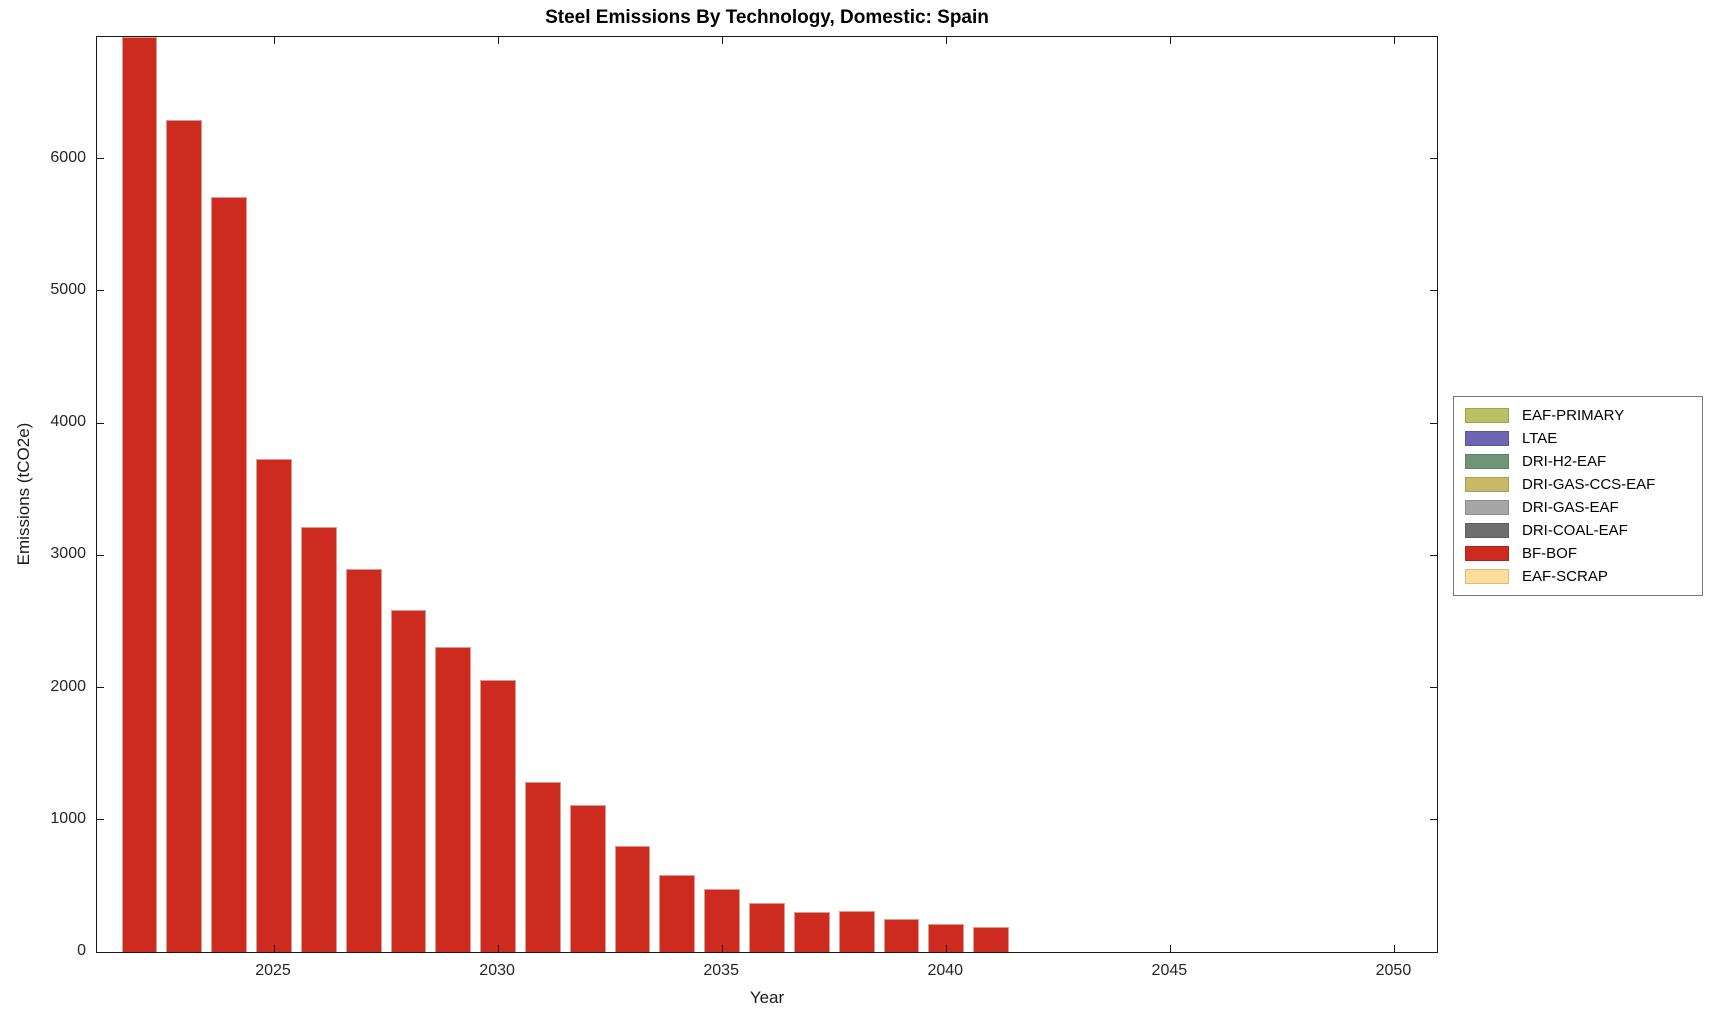  Describe the element at coordinates (722, 920) in the screenshot. I see `bar-bf-bof-2035` at that location.